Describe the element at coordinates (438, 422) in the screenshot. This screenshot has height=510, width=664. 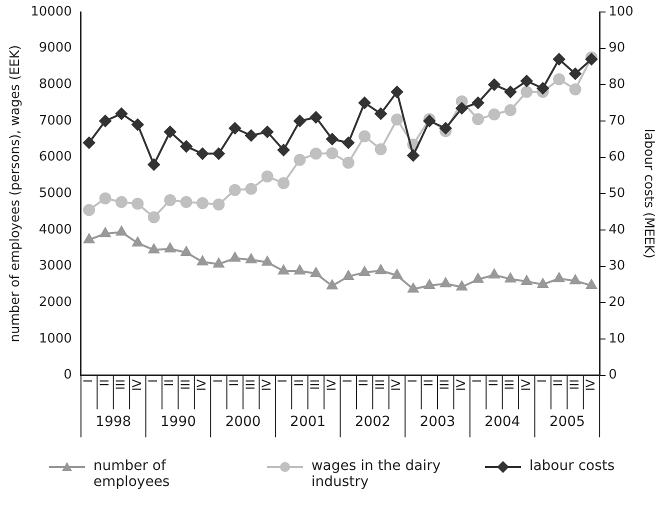
I see `text: 2003` at that location.